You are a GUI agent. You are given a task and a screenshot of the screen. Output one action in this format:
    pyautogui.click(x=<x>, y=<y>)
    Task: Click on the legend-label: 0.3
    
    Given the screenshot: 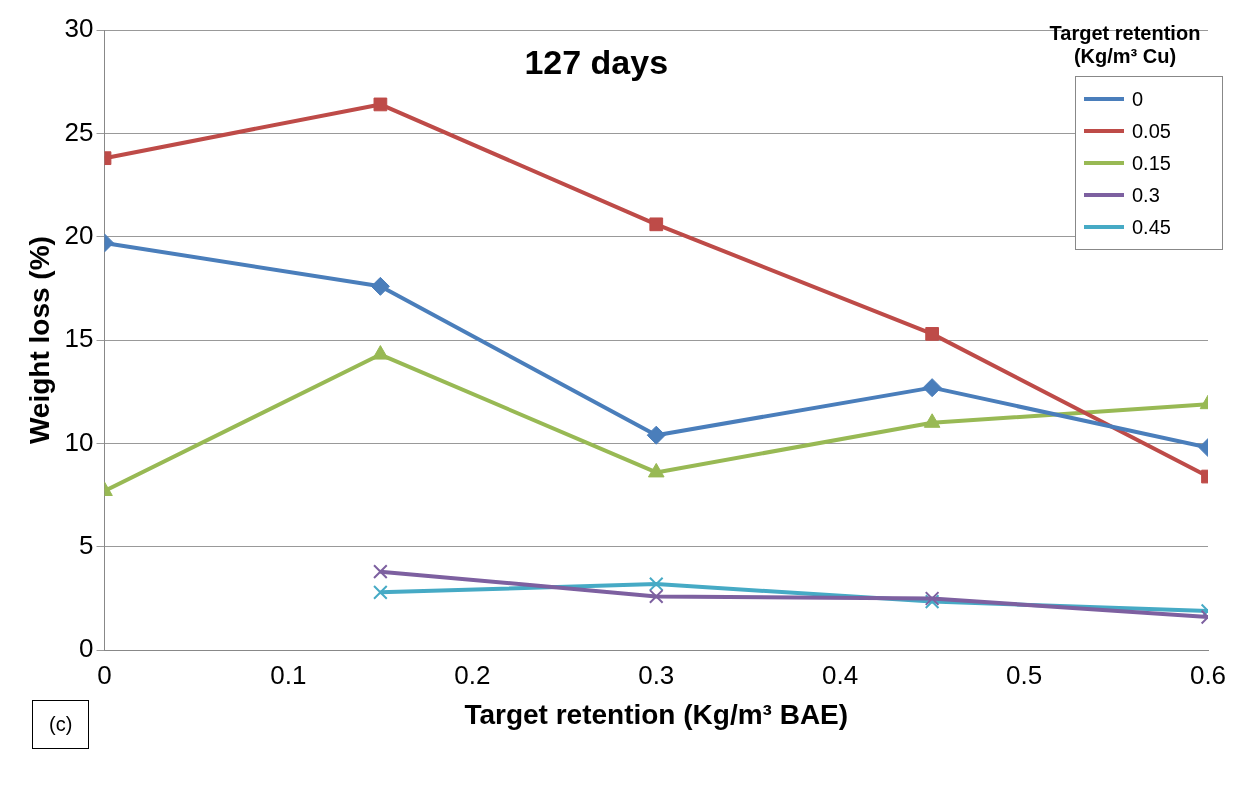 What is the action you would take?
    pyautogui.click(x=1146, y=195)
    